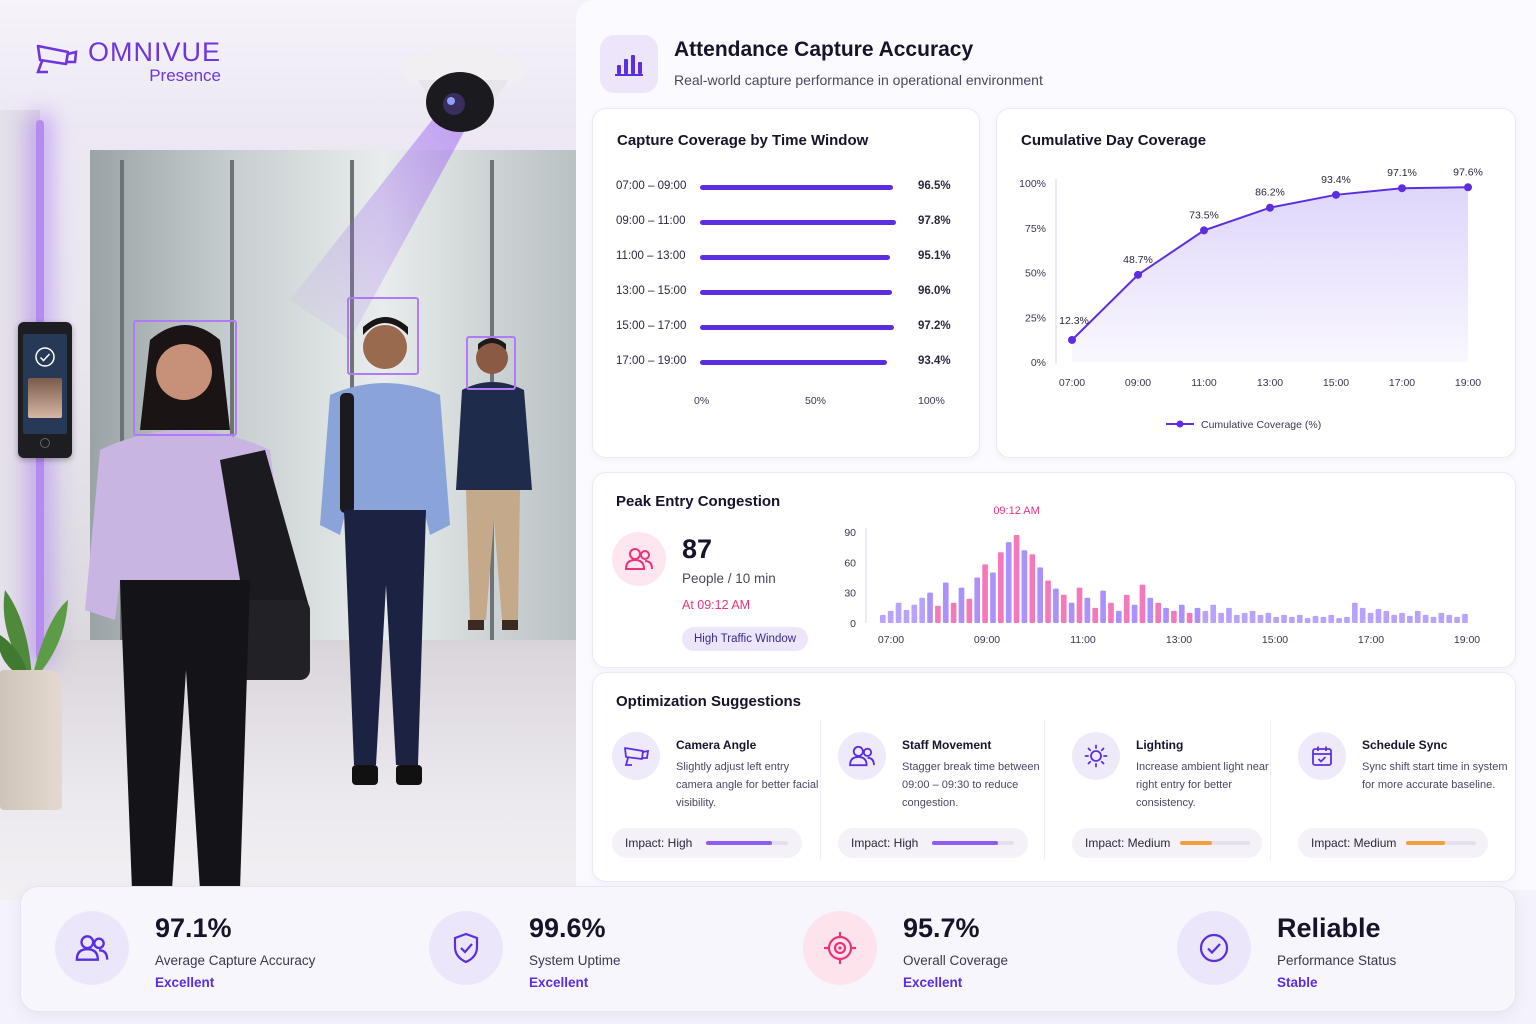 This screenshot has height=1024, width=1536. Describe the element at coordinates (155, 52) in the screenshot. I see `brand-name: OMNIVUE` at that location.